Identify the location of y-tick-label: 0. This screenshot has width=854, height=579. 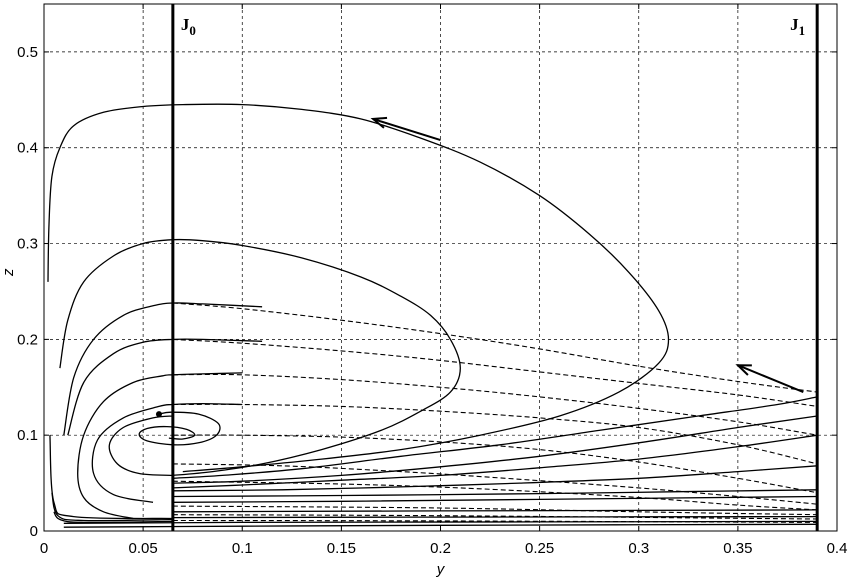
(34, 531).